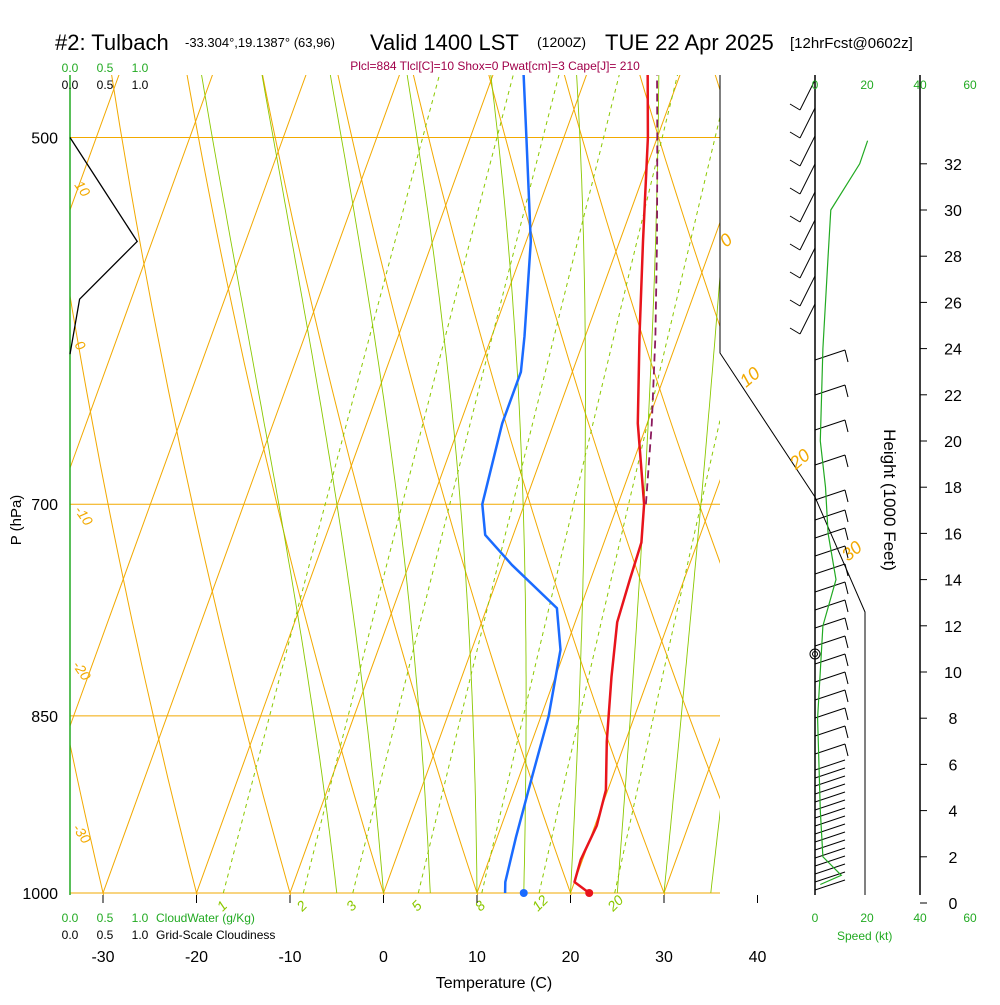 Image resolution: width=1000 pixels, height=1005 pixels. Describe the element at coordinates (351, 905) in the screenshot. I see `mixing-ratio-label: 3` at that location.